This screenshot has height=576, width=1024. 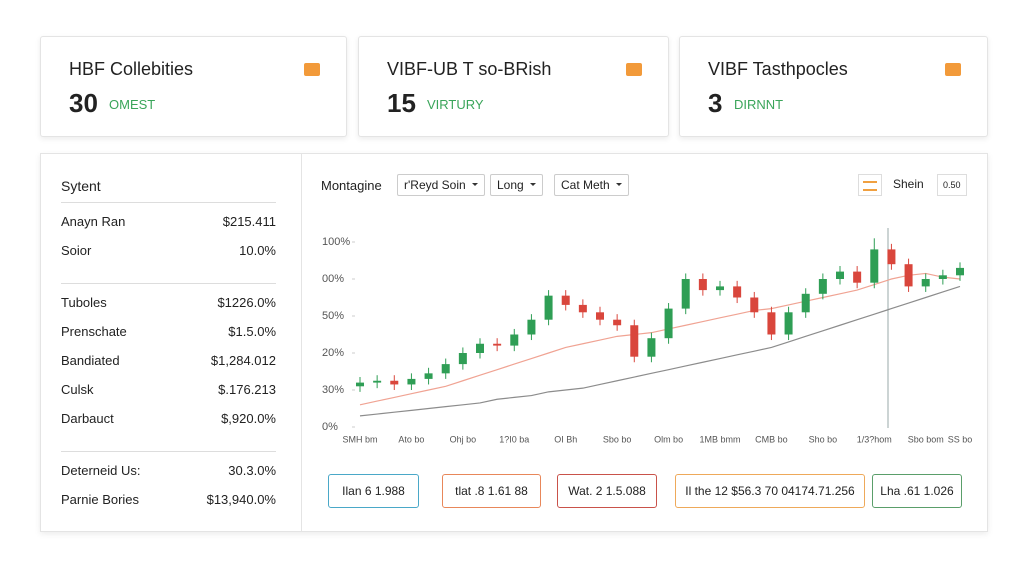 What do you see at coordinates (76, 250) in the screenshot?
I see `row-label: Soior` at bounding box center [76, 250].